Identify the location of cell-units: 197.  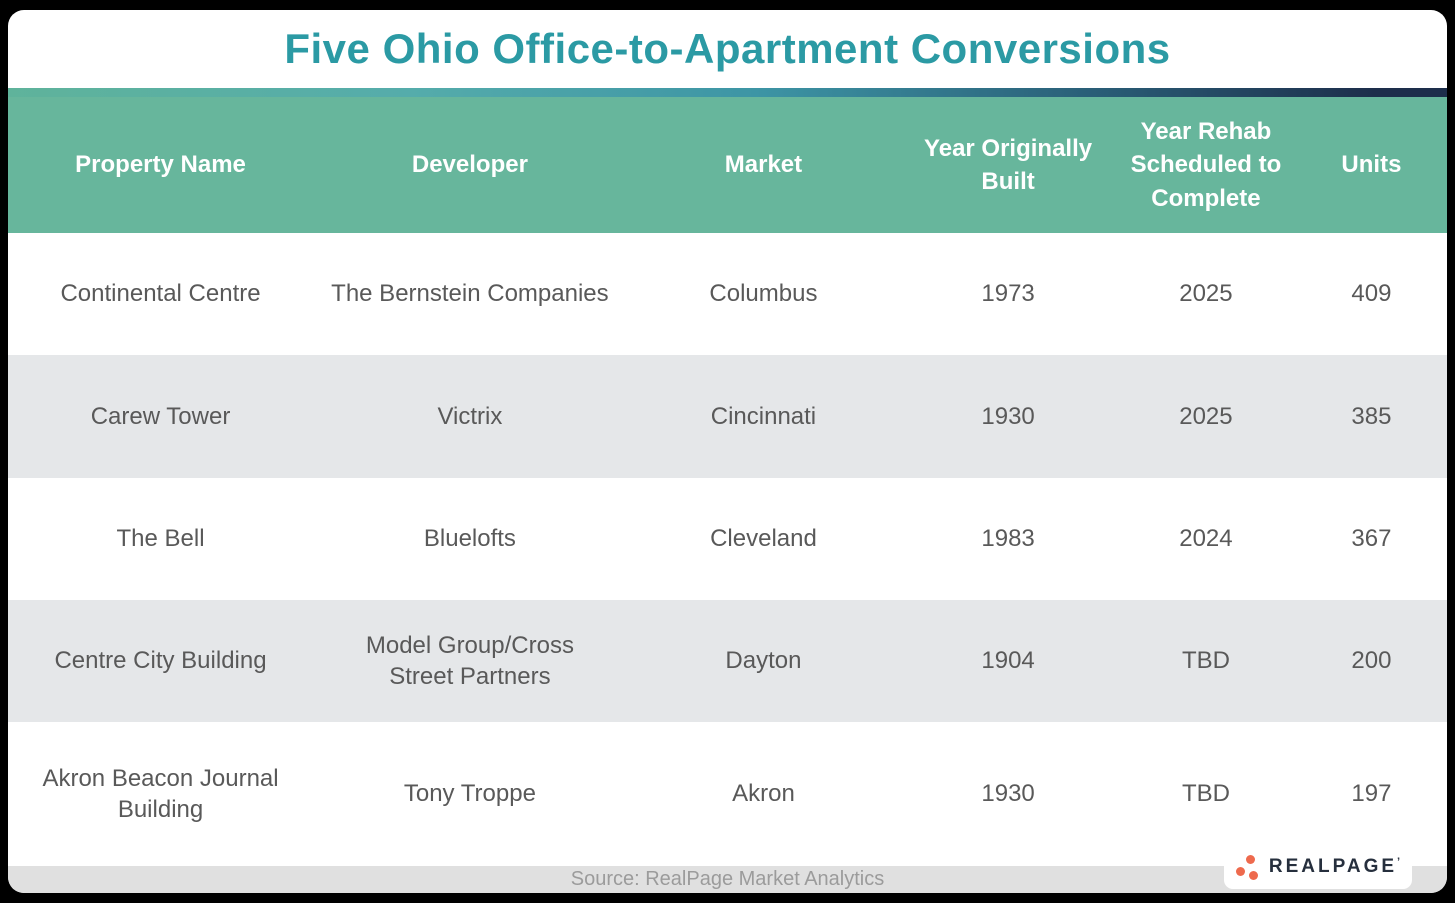
(1371, 794).